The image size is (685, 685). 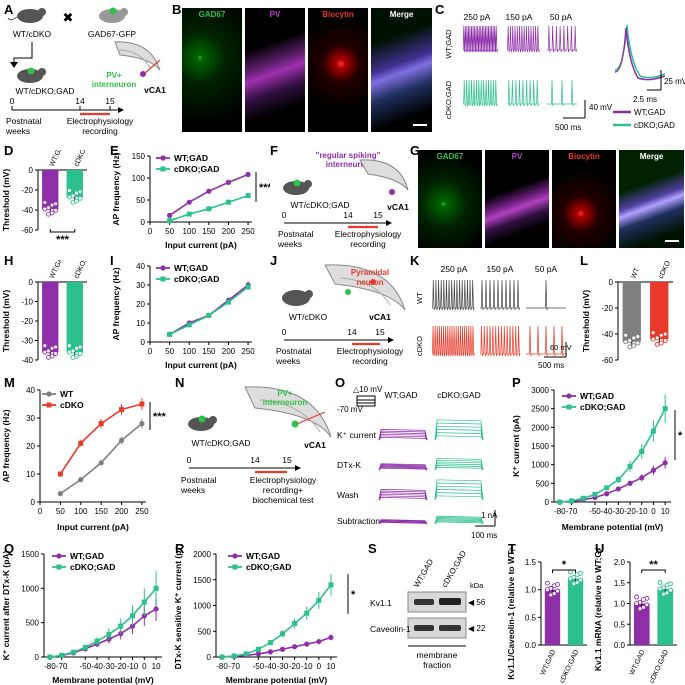 What do you see at coordinates (27, 210) in the screenshot?
I see `y-tick-label: -40` at bounding box center [27, 210].